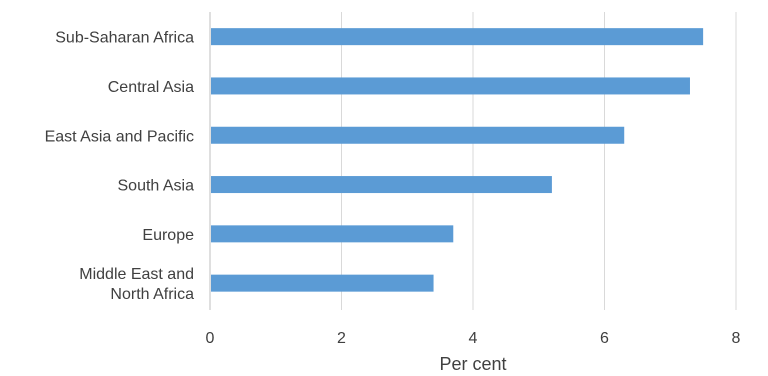 Image resolution: width=768 pixels, height=376 pixels. I want to click on category-label-line: North Africa, so click(152, 294).